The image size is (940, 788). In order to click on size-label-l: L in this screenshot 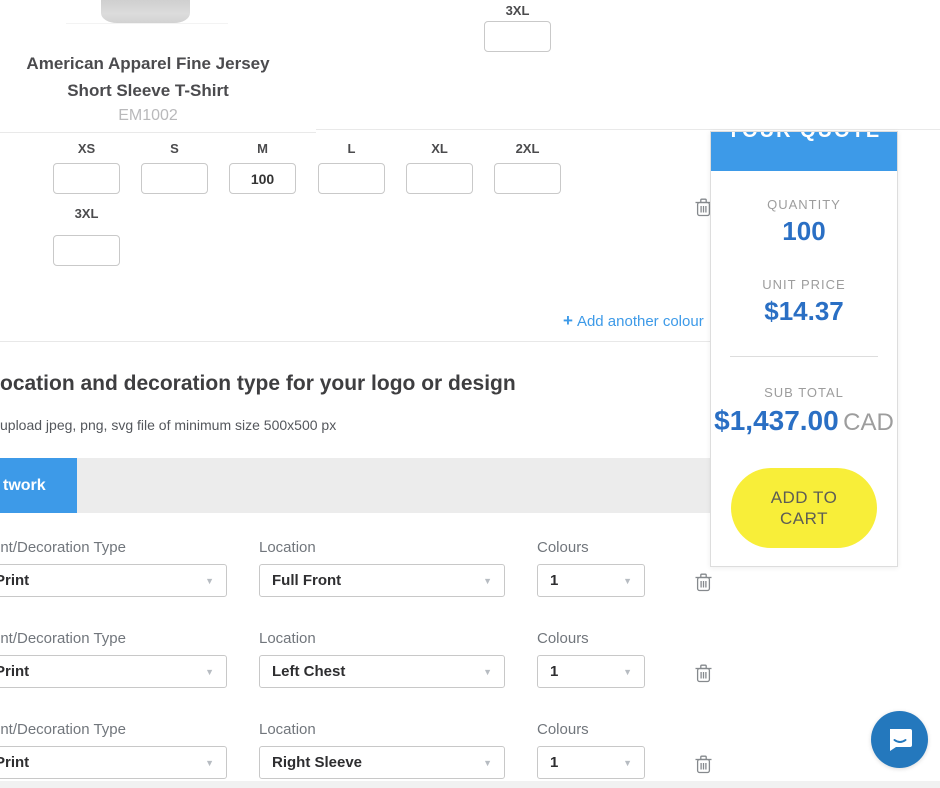, I will do `click(351, 148)`.